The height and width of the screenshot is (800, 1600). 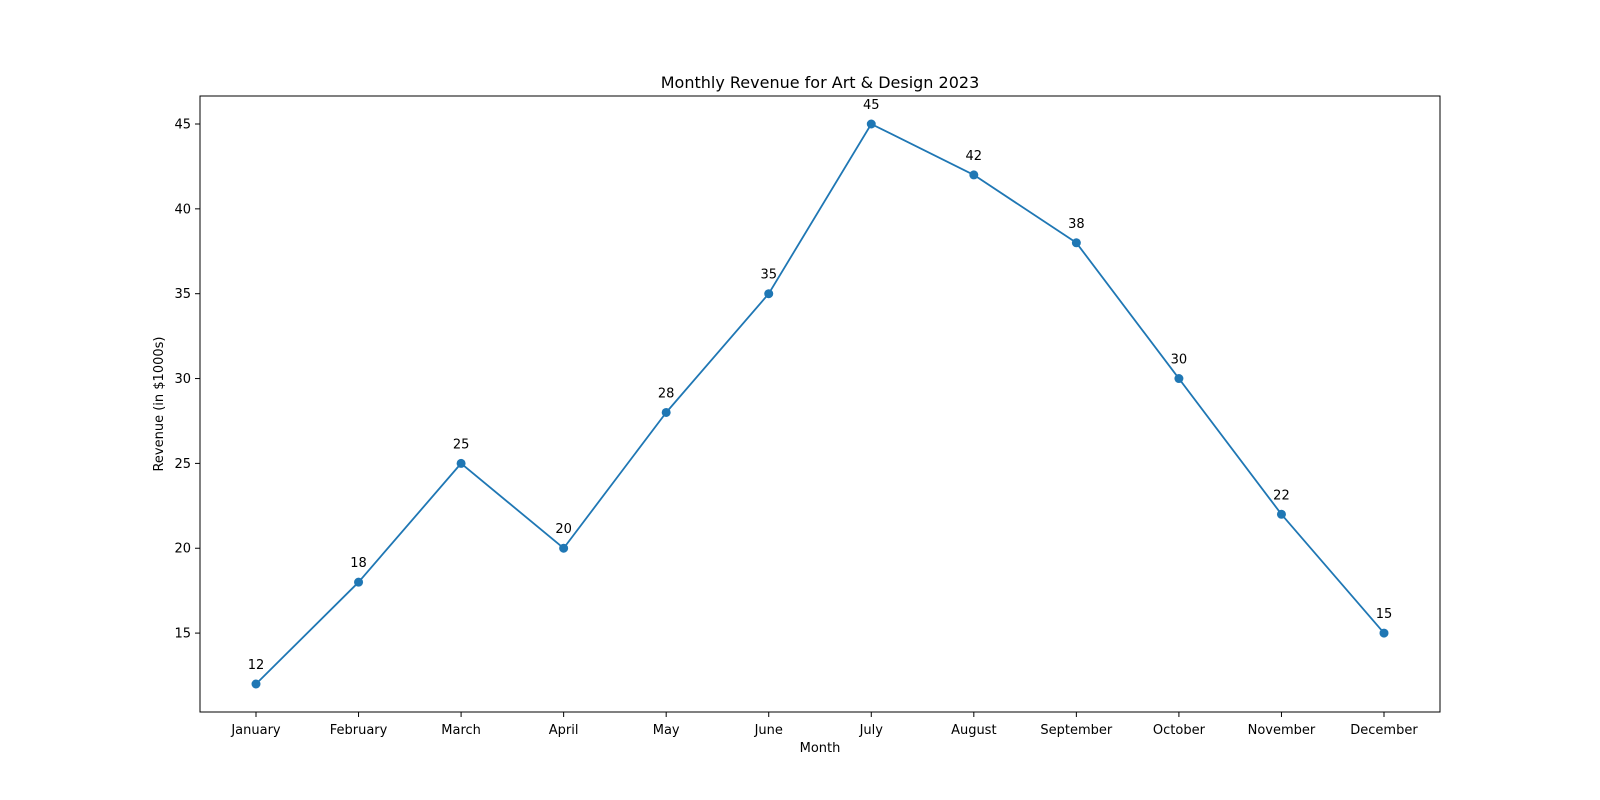 I want to click on data-label: 15, so click(x=1384, y=614).